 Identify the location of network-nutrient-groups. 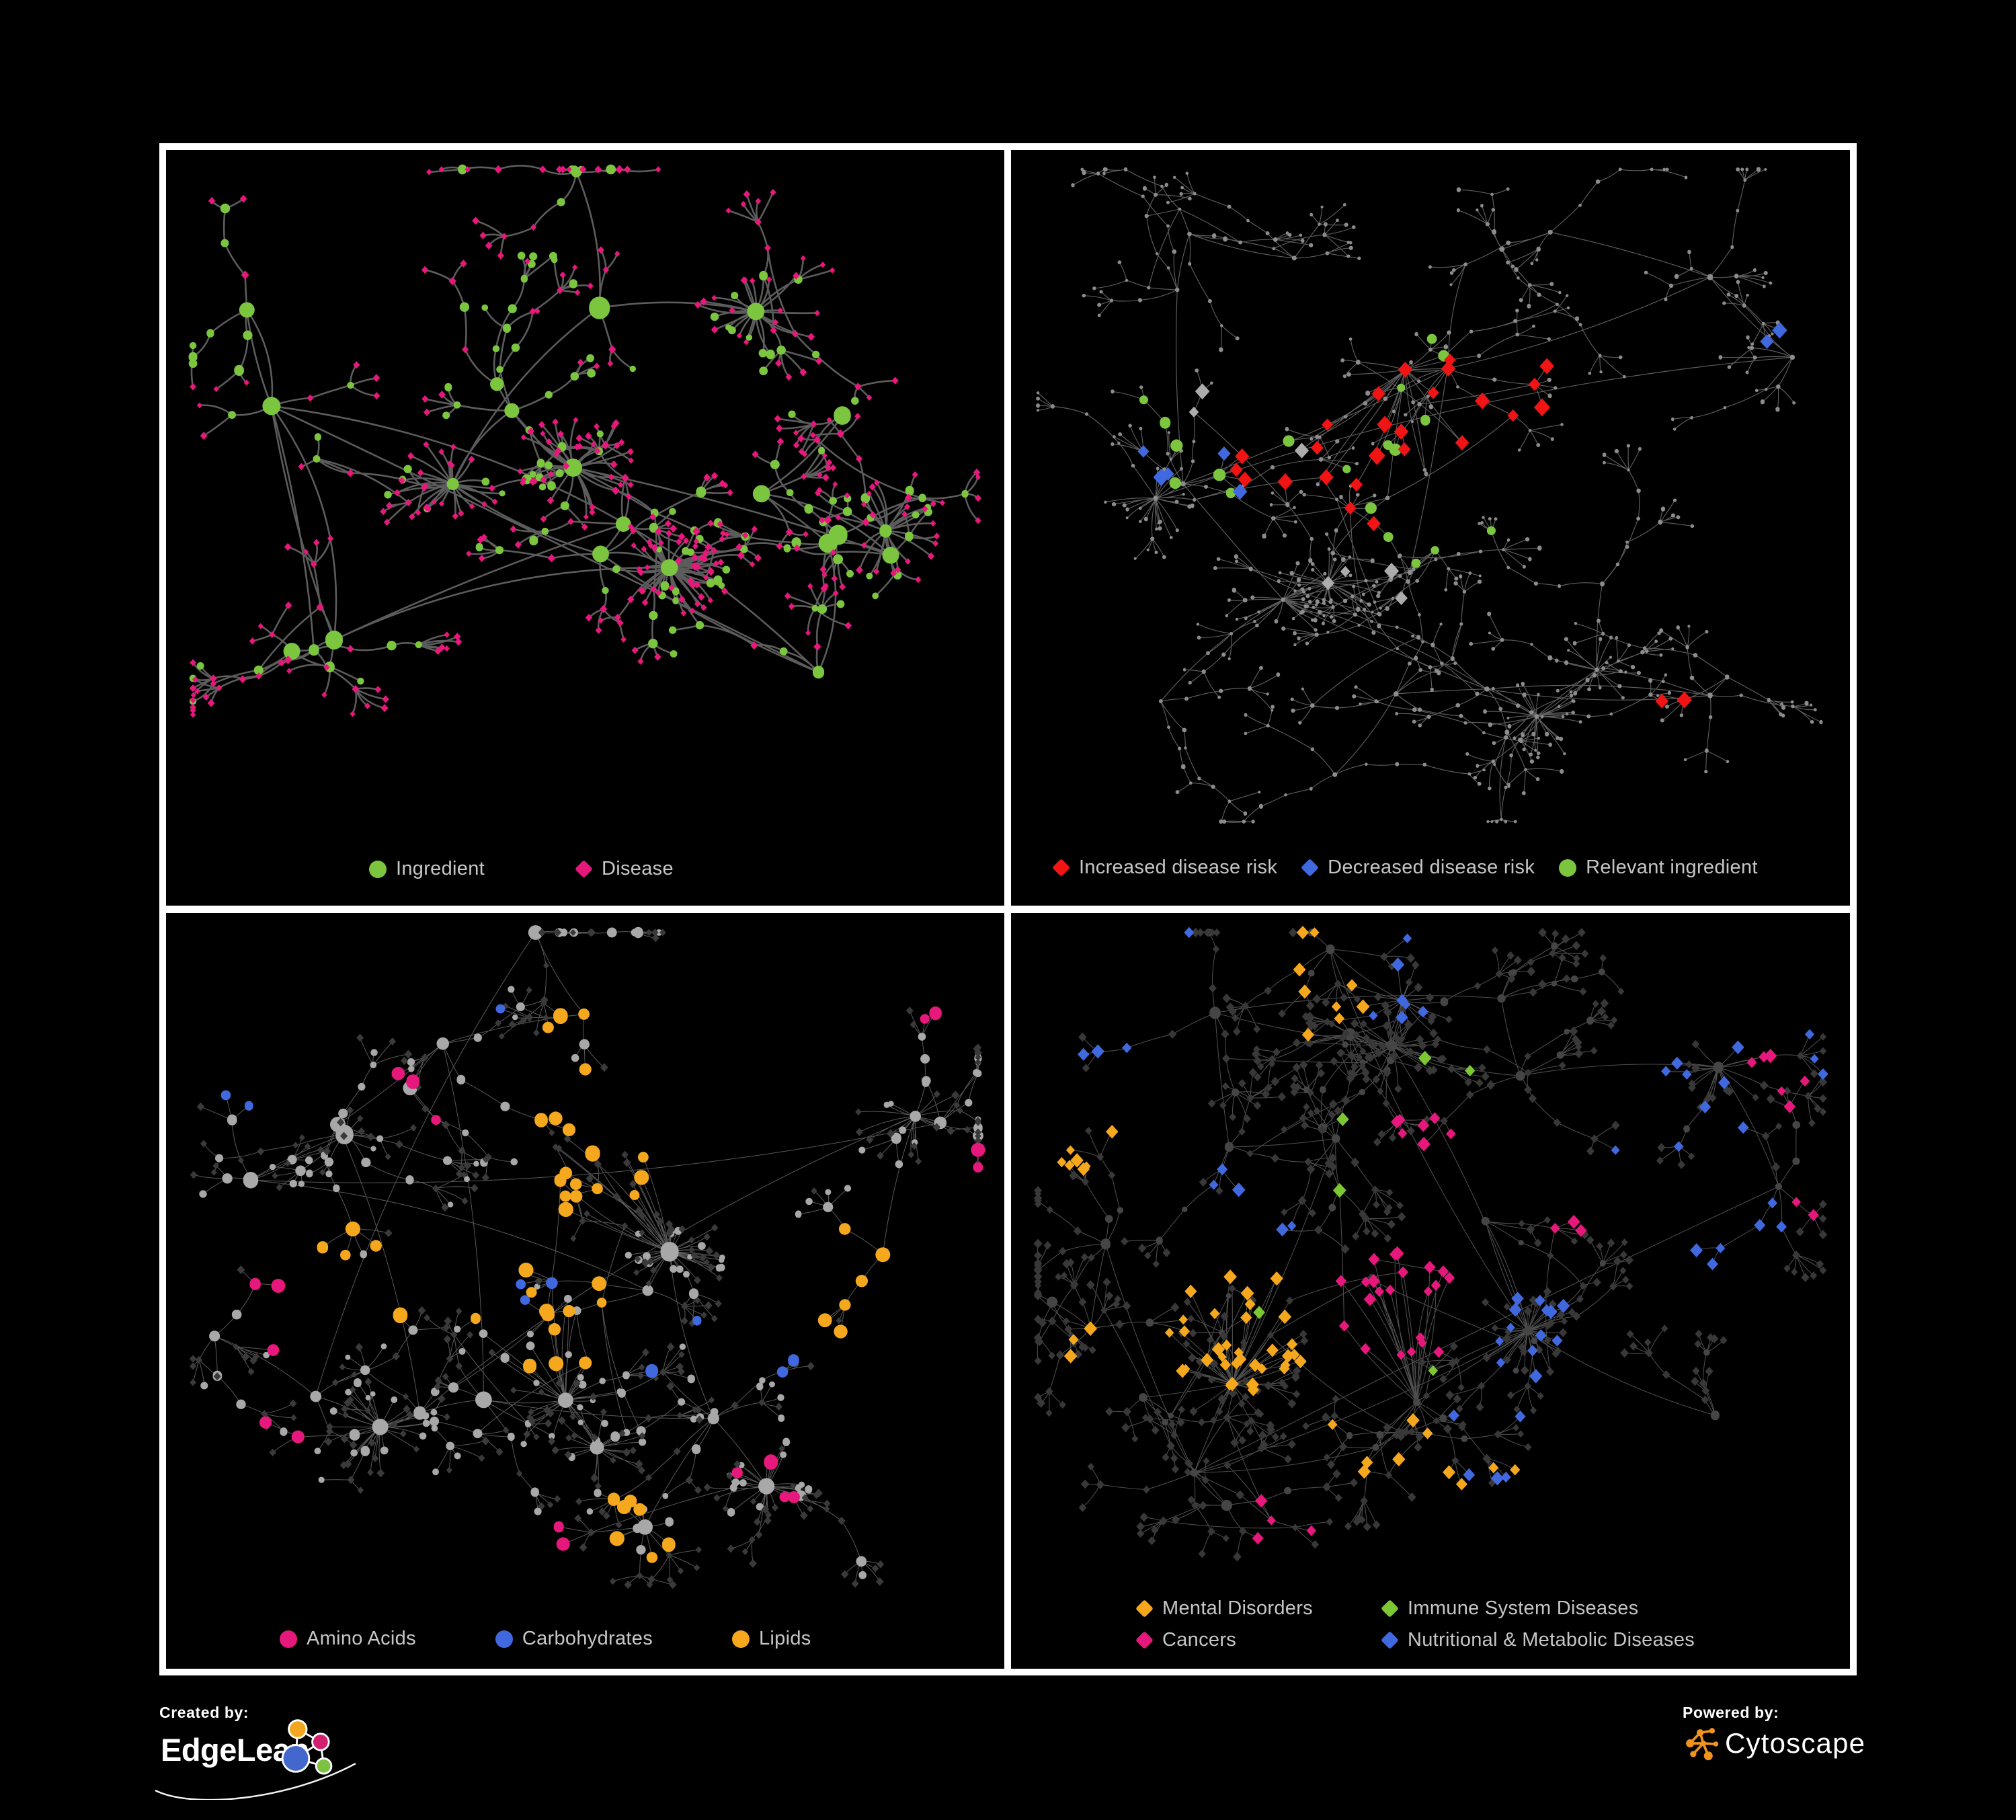
(587, 1257).